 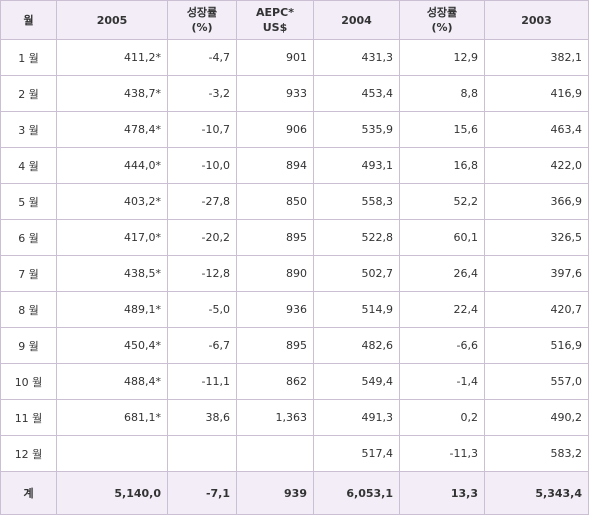 I want to click on table-footer: 계 5,140,0 -7,1 939 6,053,1 13,3 5,343,4, so click(x=294, y=493).